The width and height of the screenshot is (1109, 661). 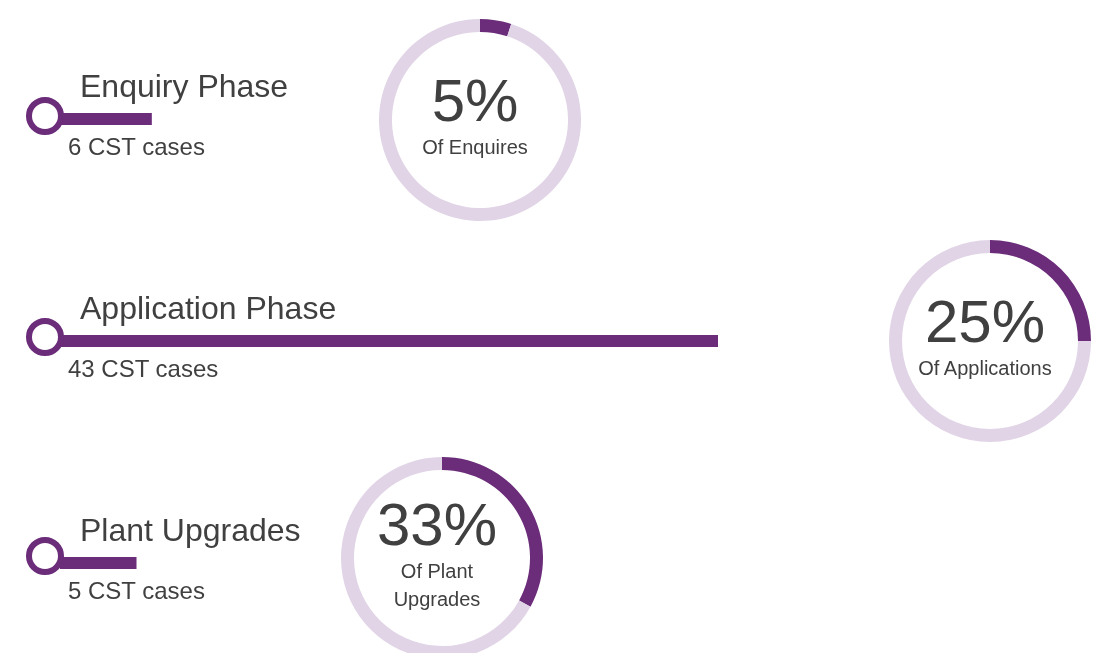 What do you see at coordinates (136, 590) in the screenshot?
I see `data-label: 5 CST cases` at bounding box center [136, 590].